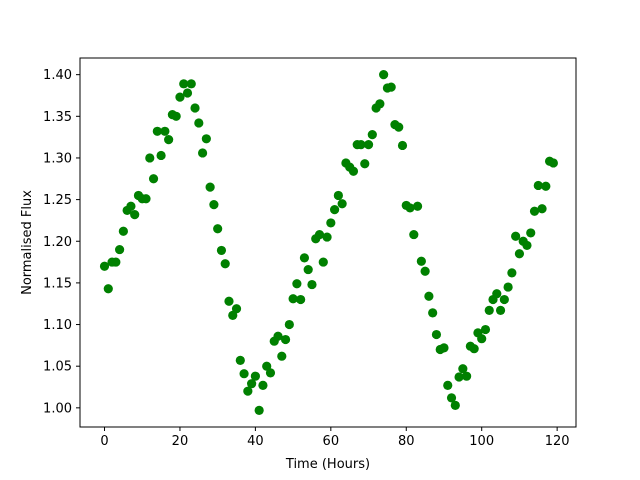 The width and height of the screenshot is (640, 480). What do you see at coordinates (57, 367) in the screenshot?
I see `y-tick-label: 1.05` at bounding box center [57, 367].